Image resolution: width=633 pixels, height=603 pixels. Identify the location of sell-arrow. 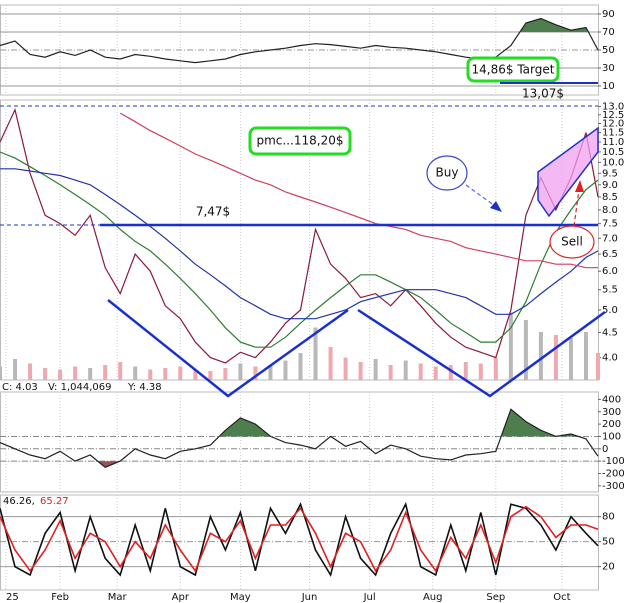
(576, 208).